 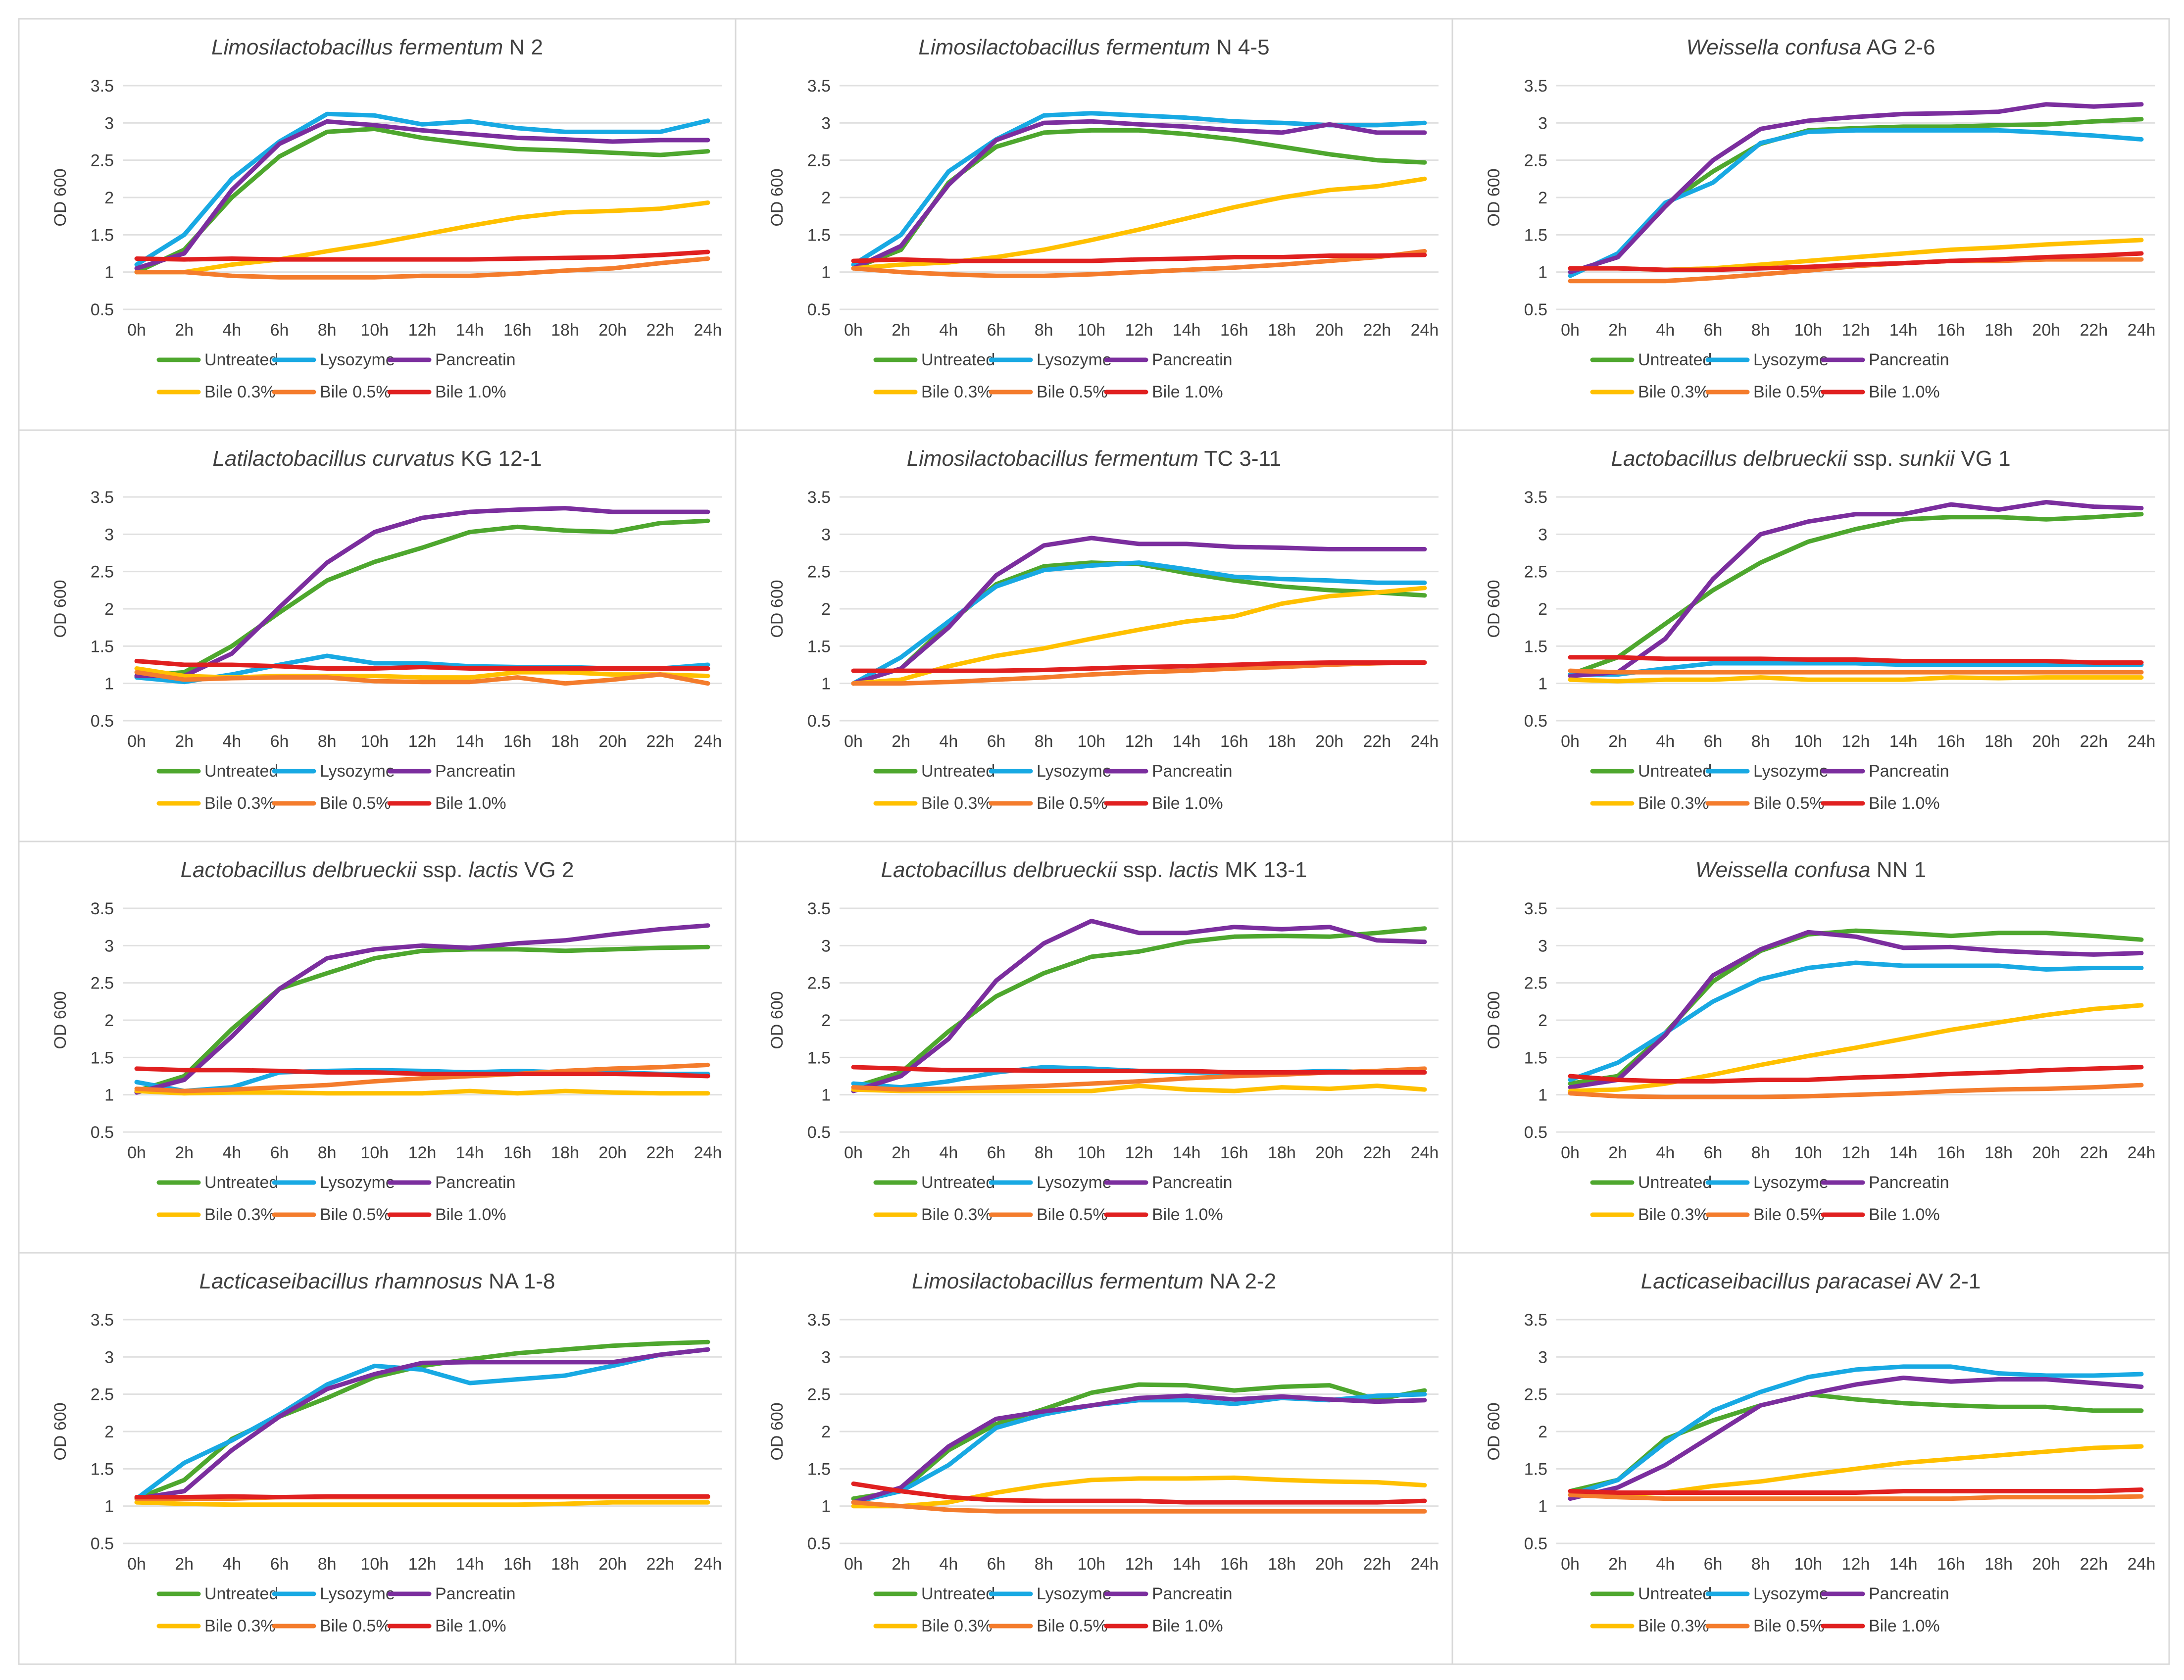 I want to click on x-tick-label: 4h, so click(x=1665, y=741).